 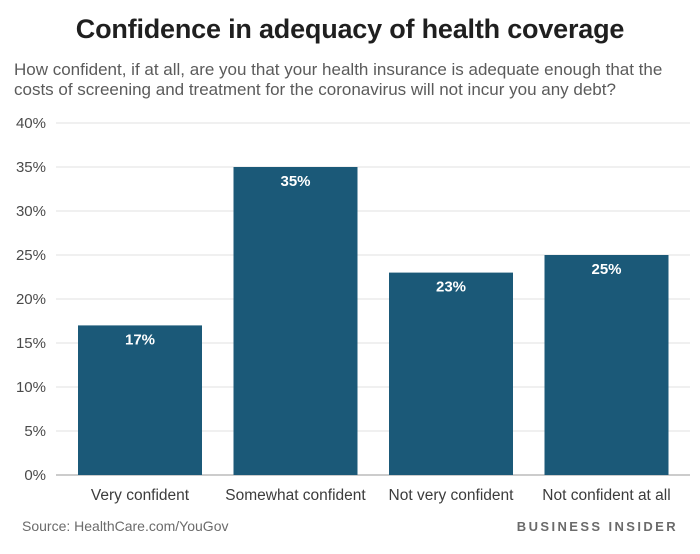 What do you see at coordinates (452, 495) in the screenshot?
I see `category-label: Not very confident` at bounding box center [452, 495].